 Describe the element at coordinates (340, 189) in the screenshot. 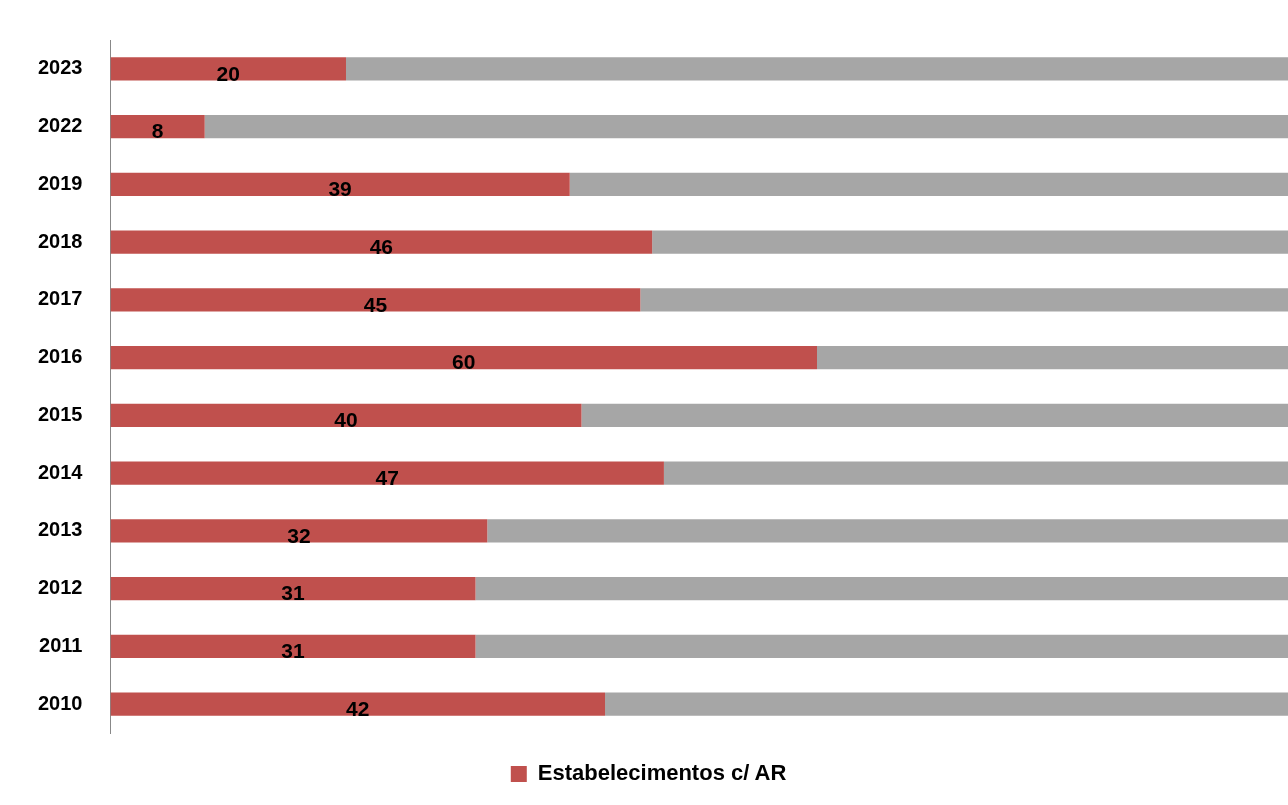

I see `data-label: 39` at that location.